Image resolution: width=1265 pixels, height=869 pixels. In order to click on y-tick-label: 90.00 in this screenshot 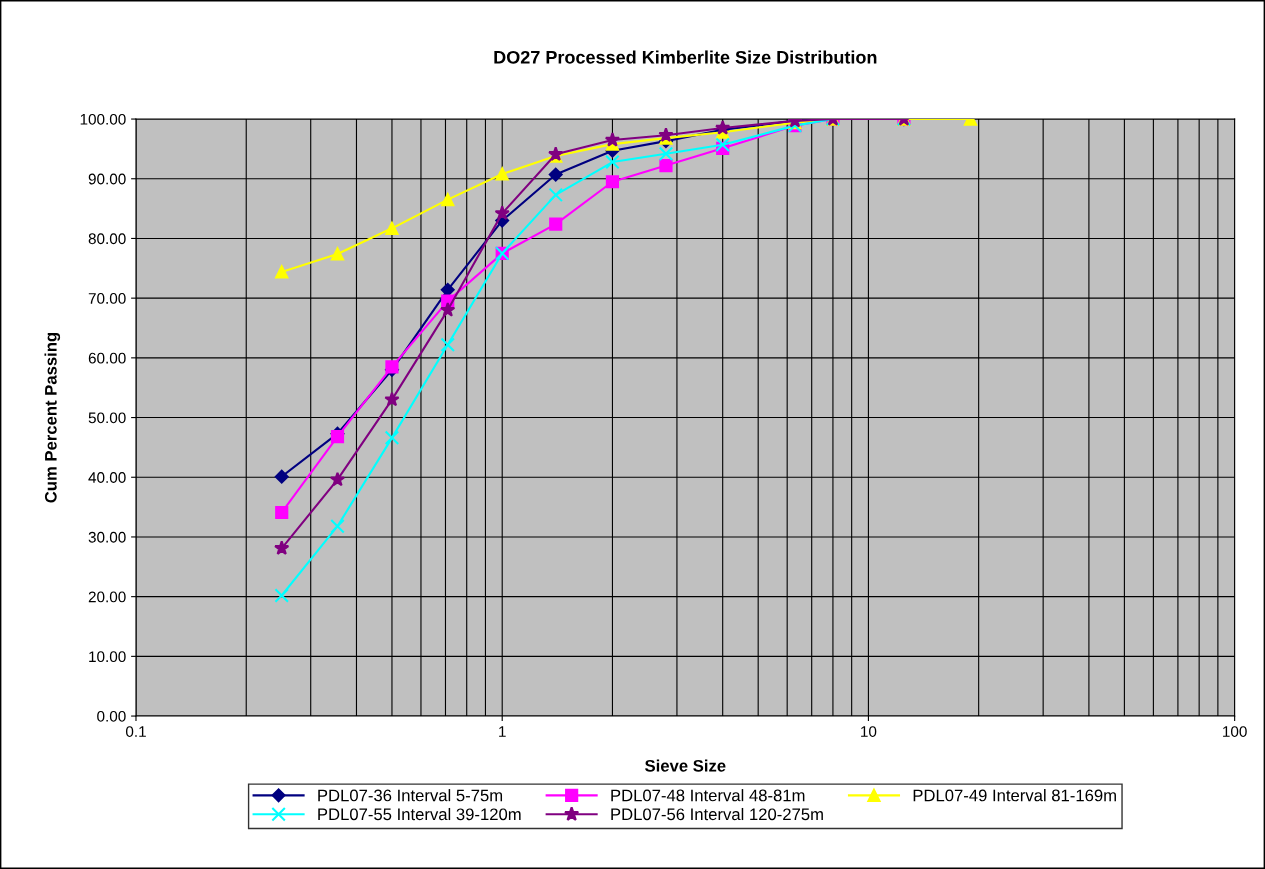, I will do `click(107, 179)`.